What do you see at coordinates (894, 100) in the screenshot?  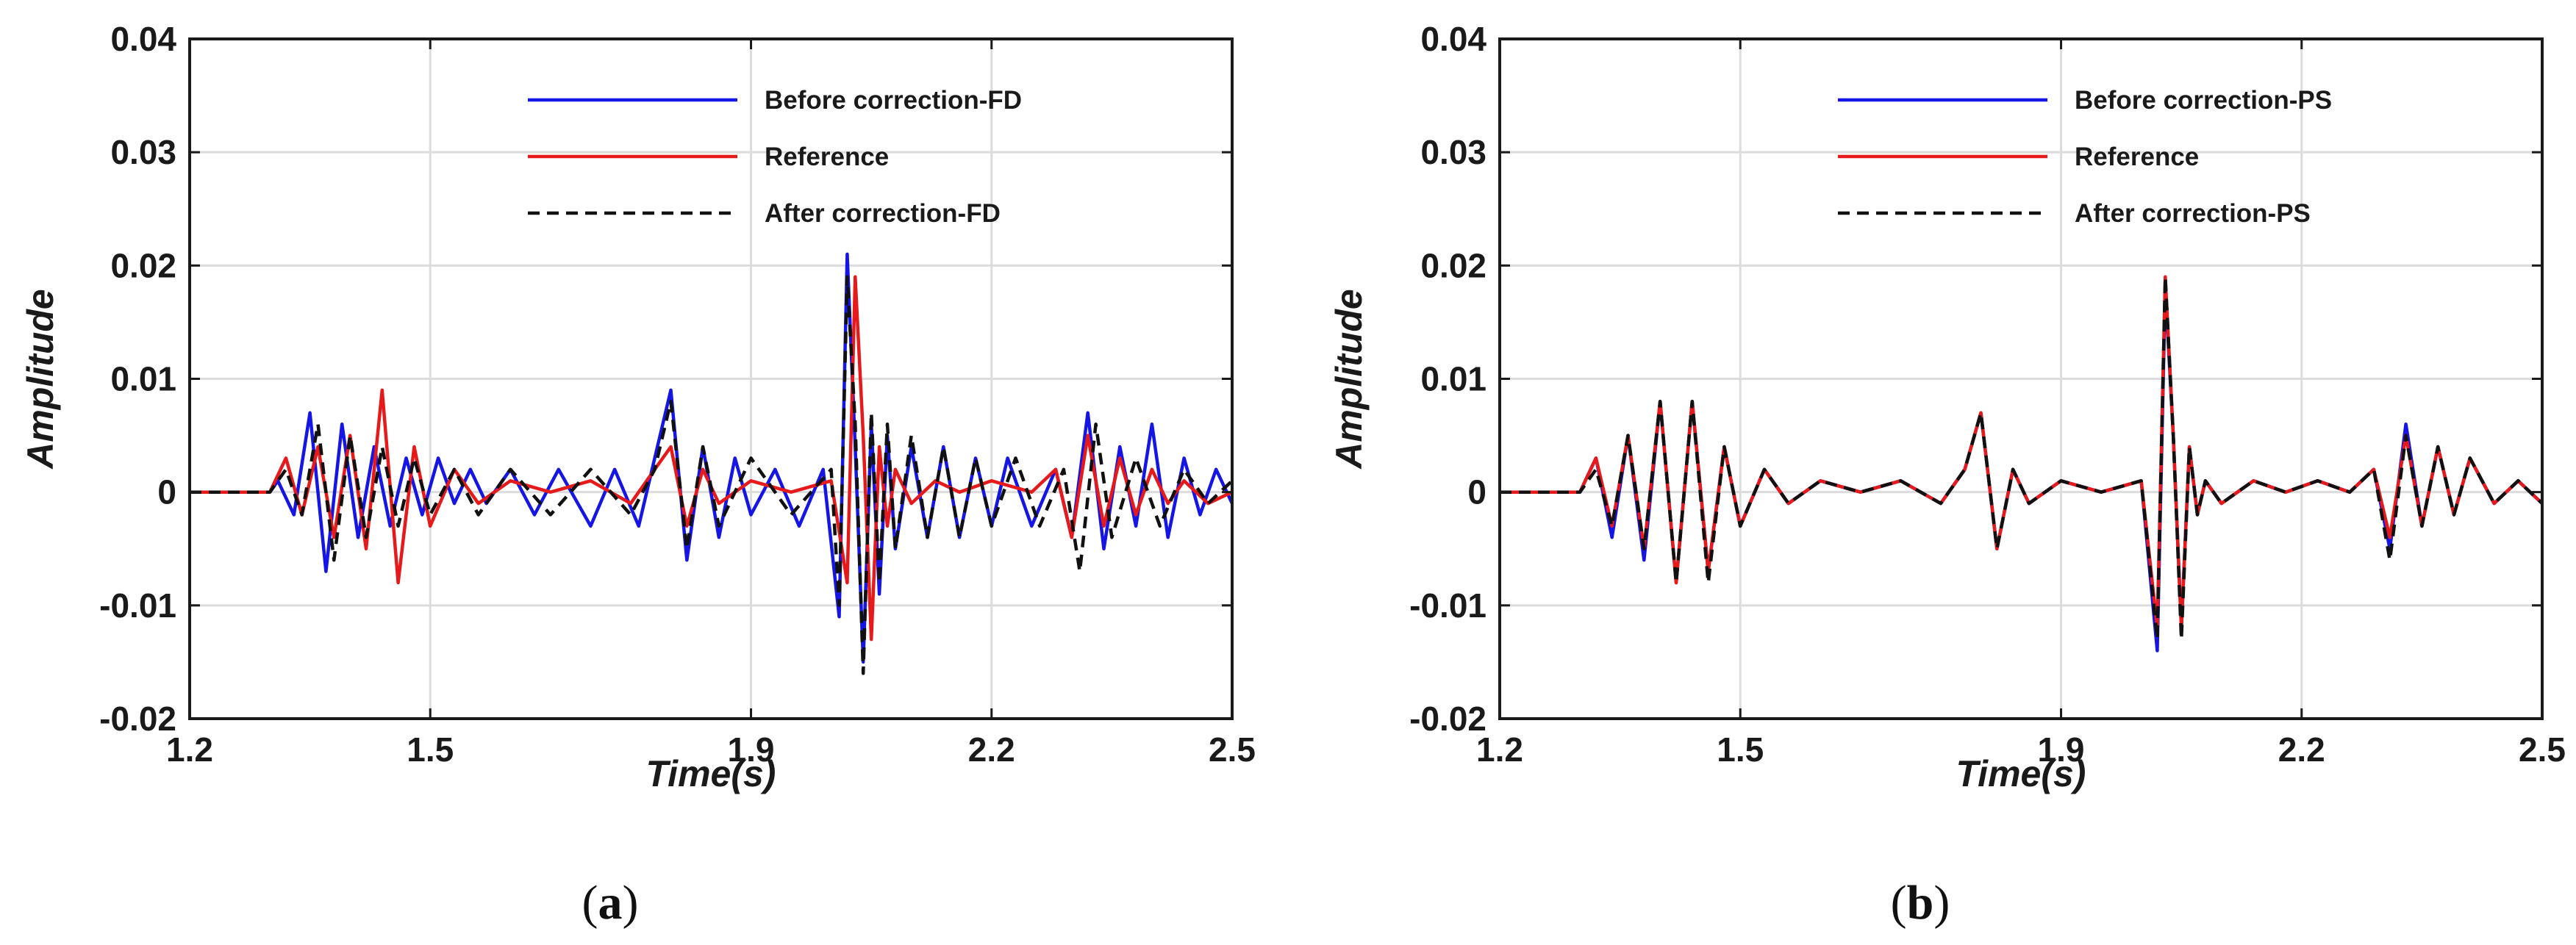 I see `legend-entry-0: Before correction-FD` at bounding box center [894, 100].